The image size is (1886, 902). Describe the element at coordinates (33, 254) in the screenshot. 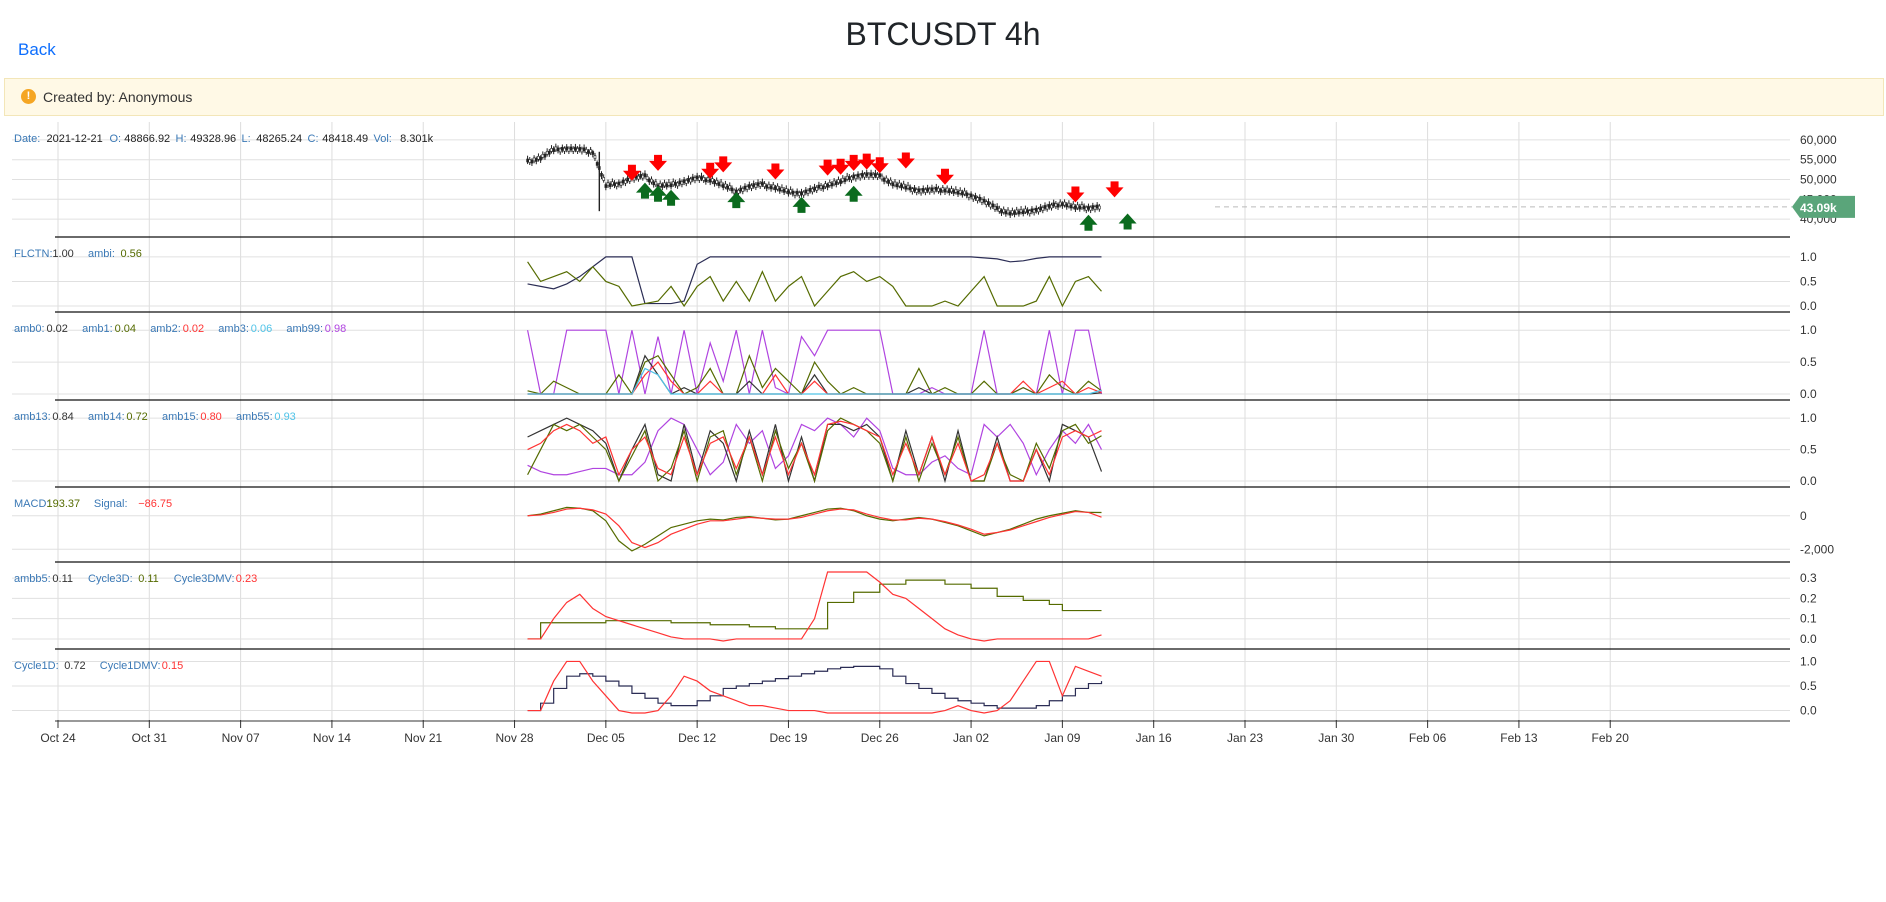

I see `legend-key: FLCTN:` at that location.